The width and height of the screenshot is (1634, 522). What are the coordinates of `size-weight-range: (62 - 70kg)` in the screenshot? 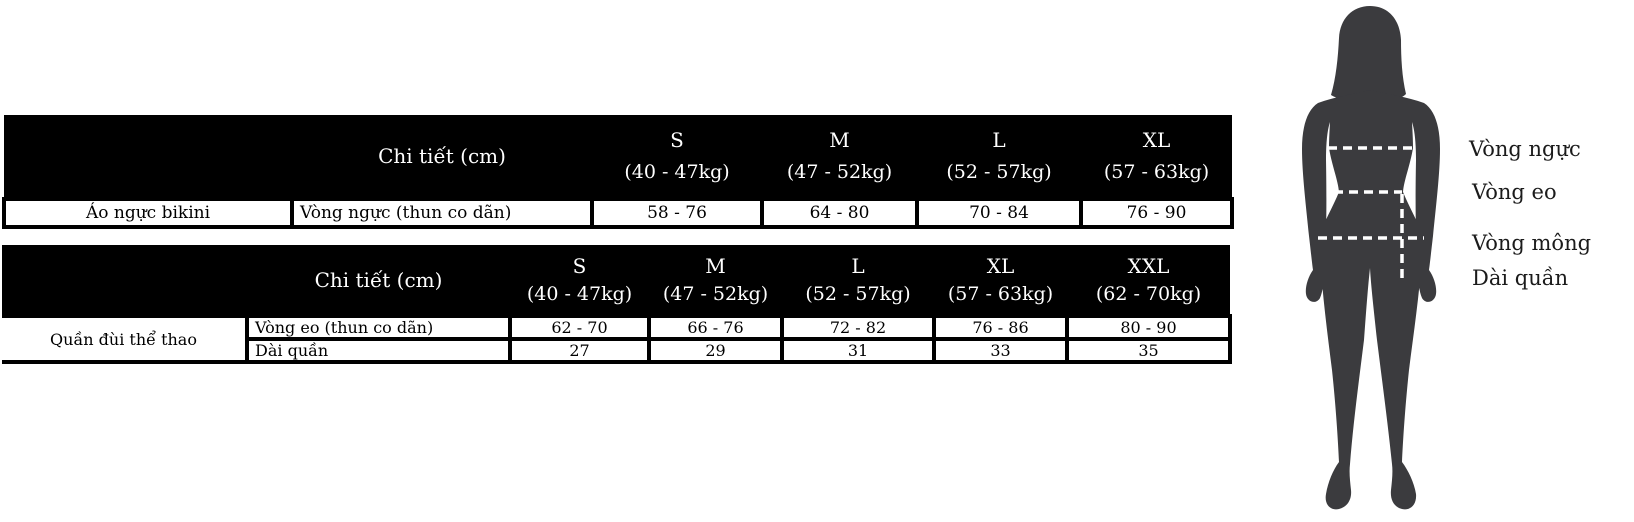 It's located at (1148, 293).